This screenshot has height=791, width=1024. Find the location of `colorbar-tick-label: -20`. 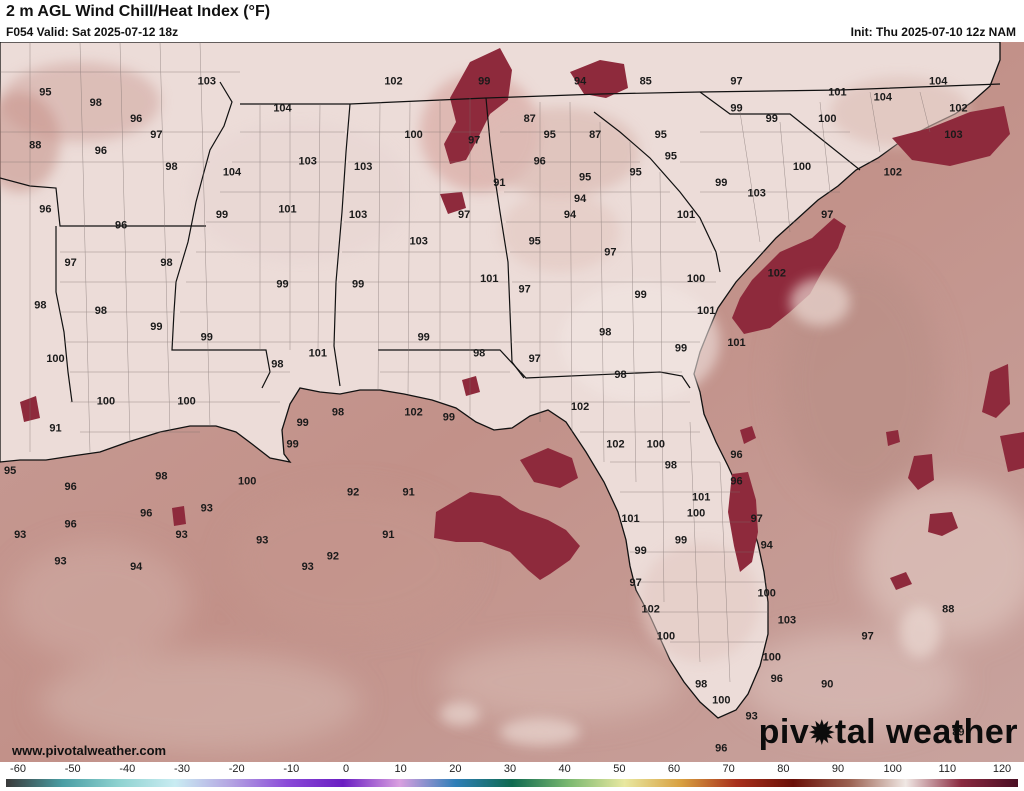

colorbar-tick-label: -20 is located at coordinates (236, 769).